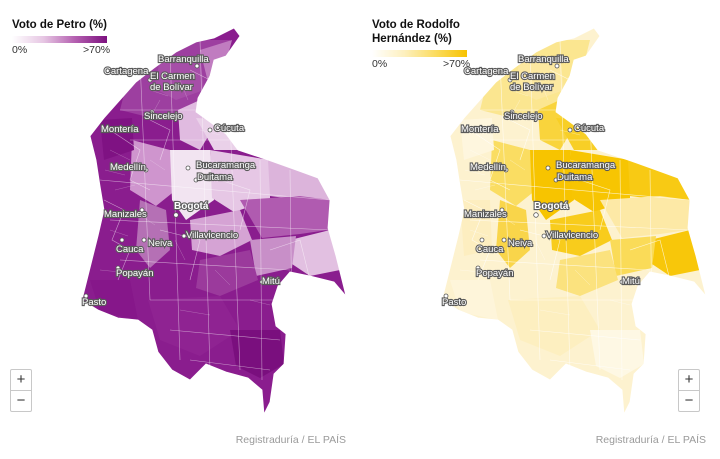 This screenshot has width=720, height=459. I want to click on hernandez-label-neiva: Neiva, so click(520, 243).